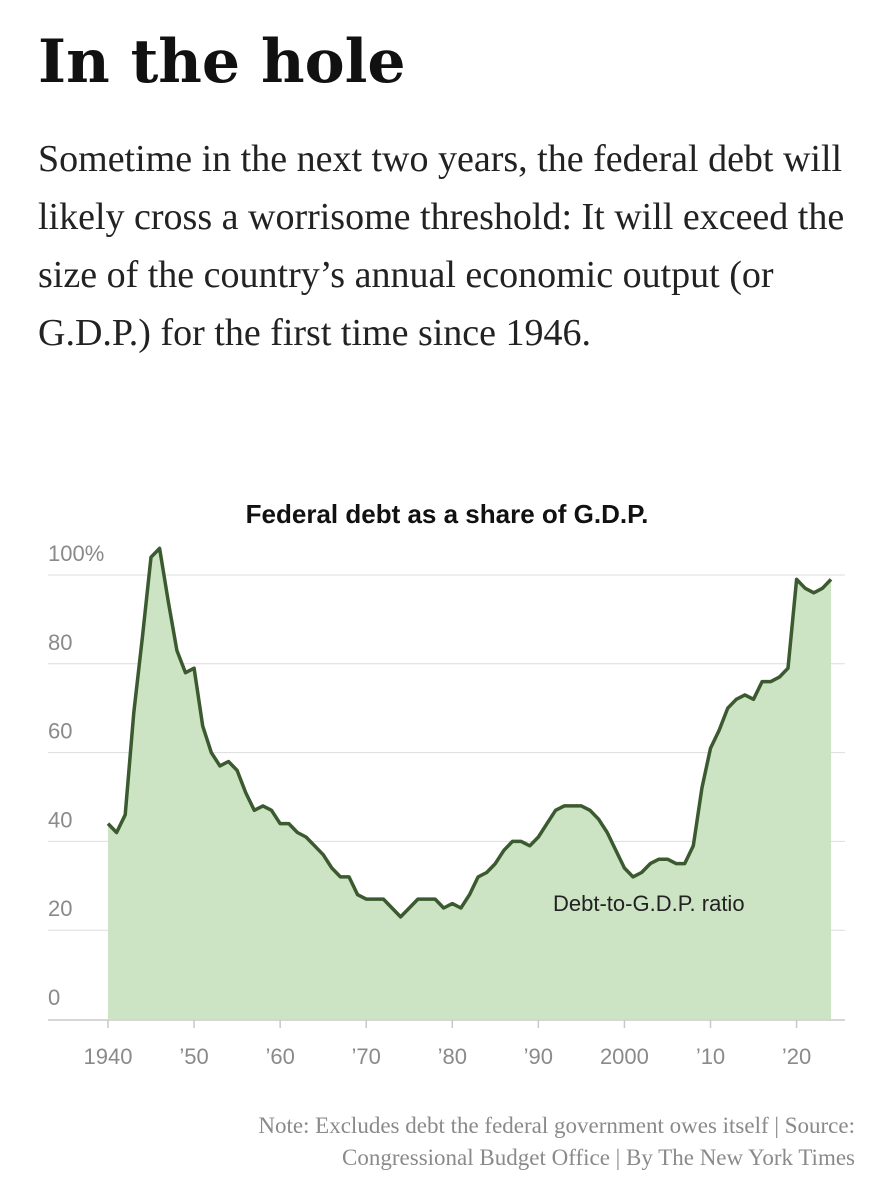  What do you see at coordinates (452, 1056) in the screenshot?
I see `x-tick-label: ’80` at bounding box center [452, 1056].